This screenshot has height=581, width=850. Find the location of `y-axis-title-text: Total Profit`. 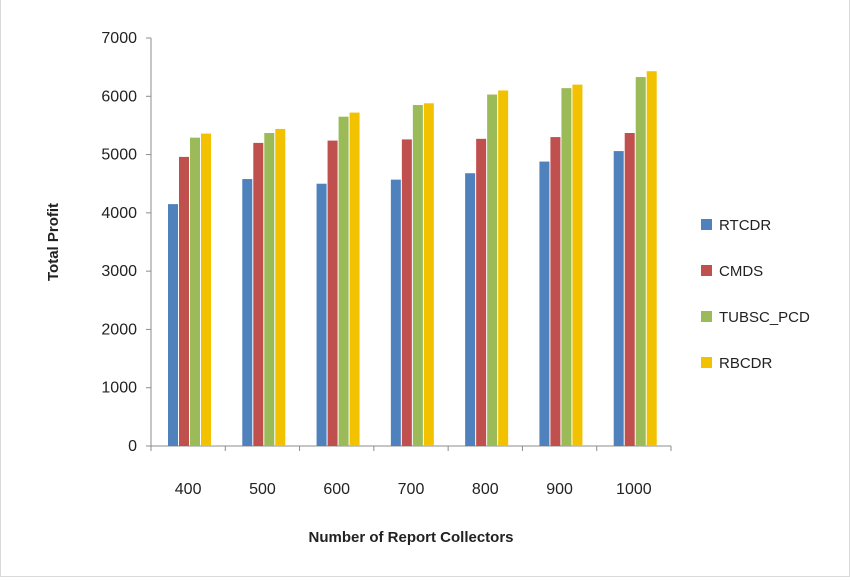

y-axis-title-text: Total Profit is located at coordinates (53, 242).